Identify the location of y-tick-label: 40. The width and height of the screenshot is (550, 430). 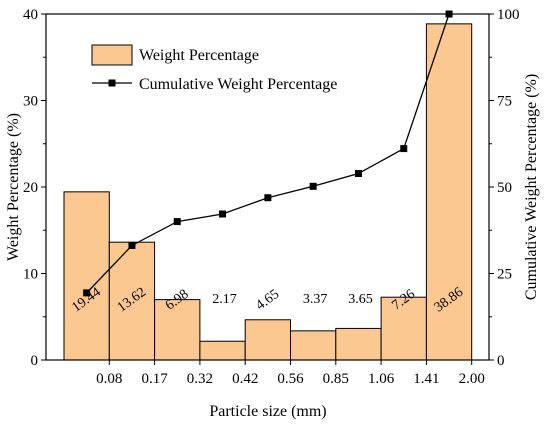
(30, 15).